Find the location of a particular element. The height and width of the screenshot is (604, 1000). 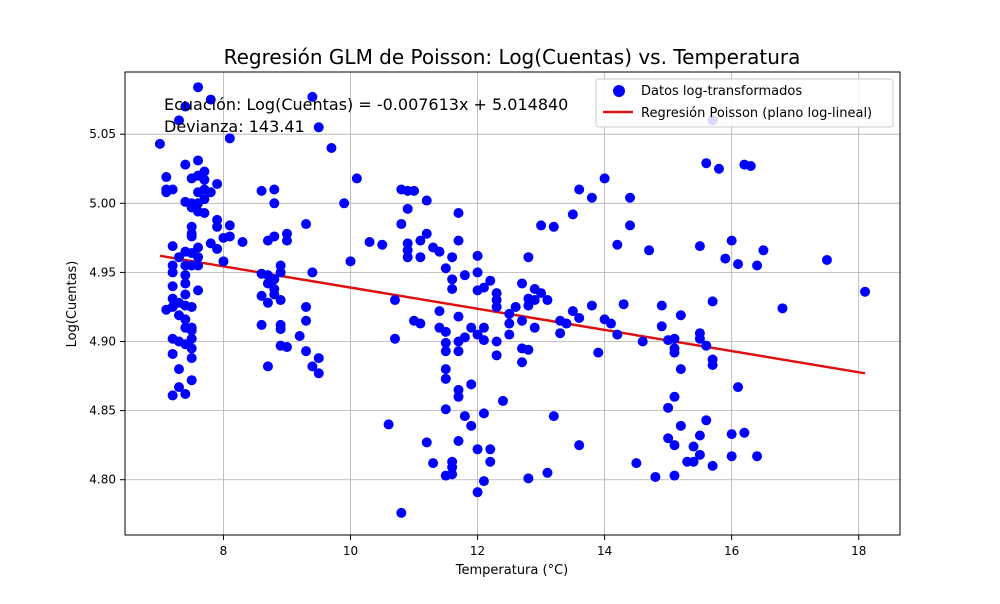

y-axis-label: Log(Cuentas) is located at coordinates (72, 304).